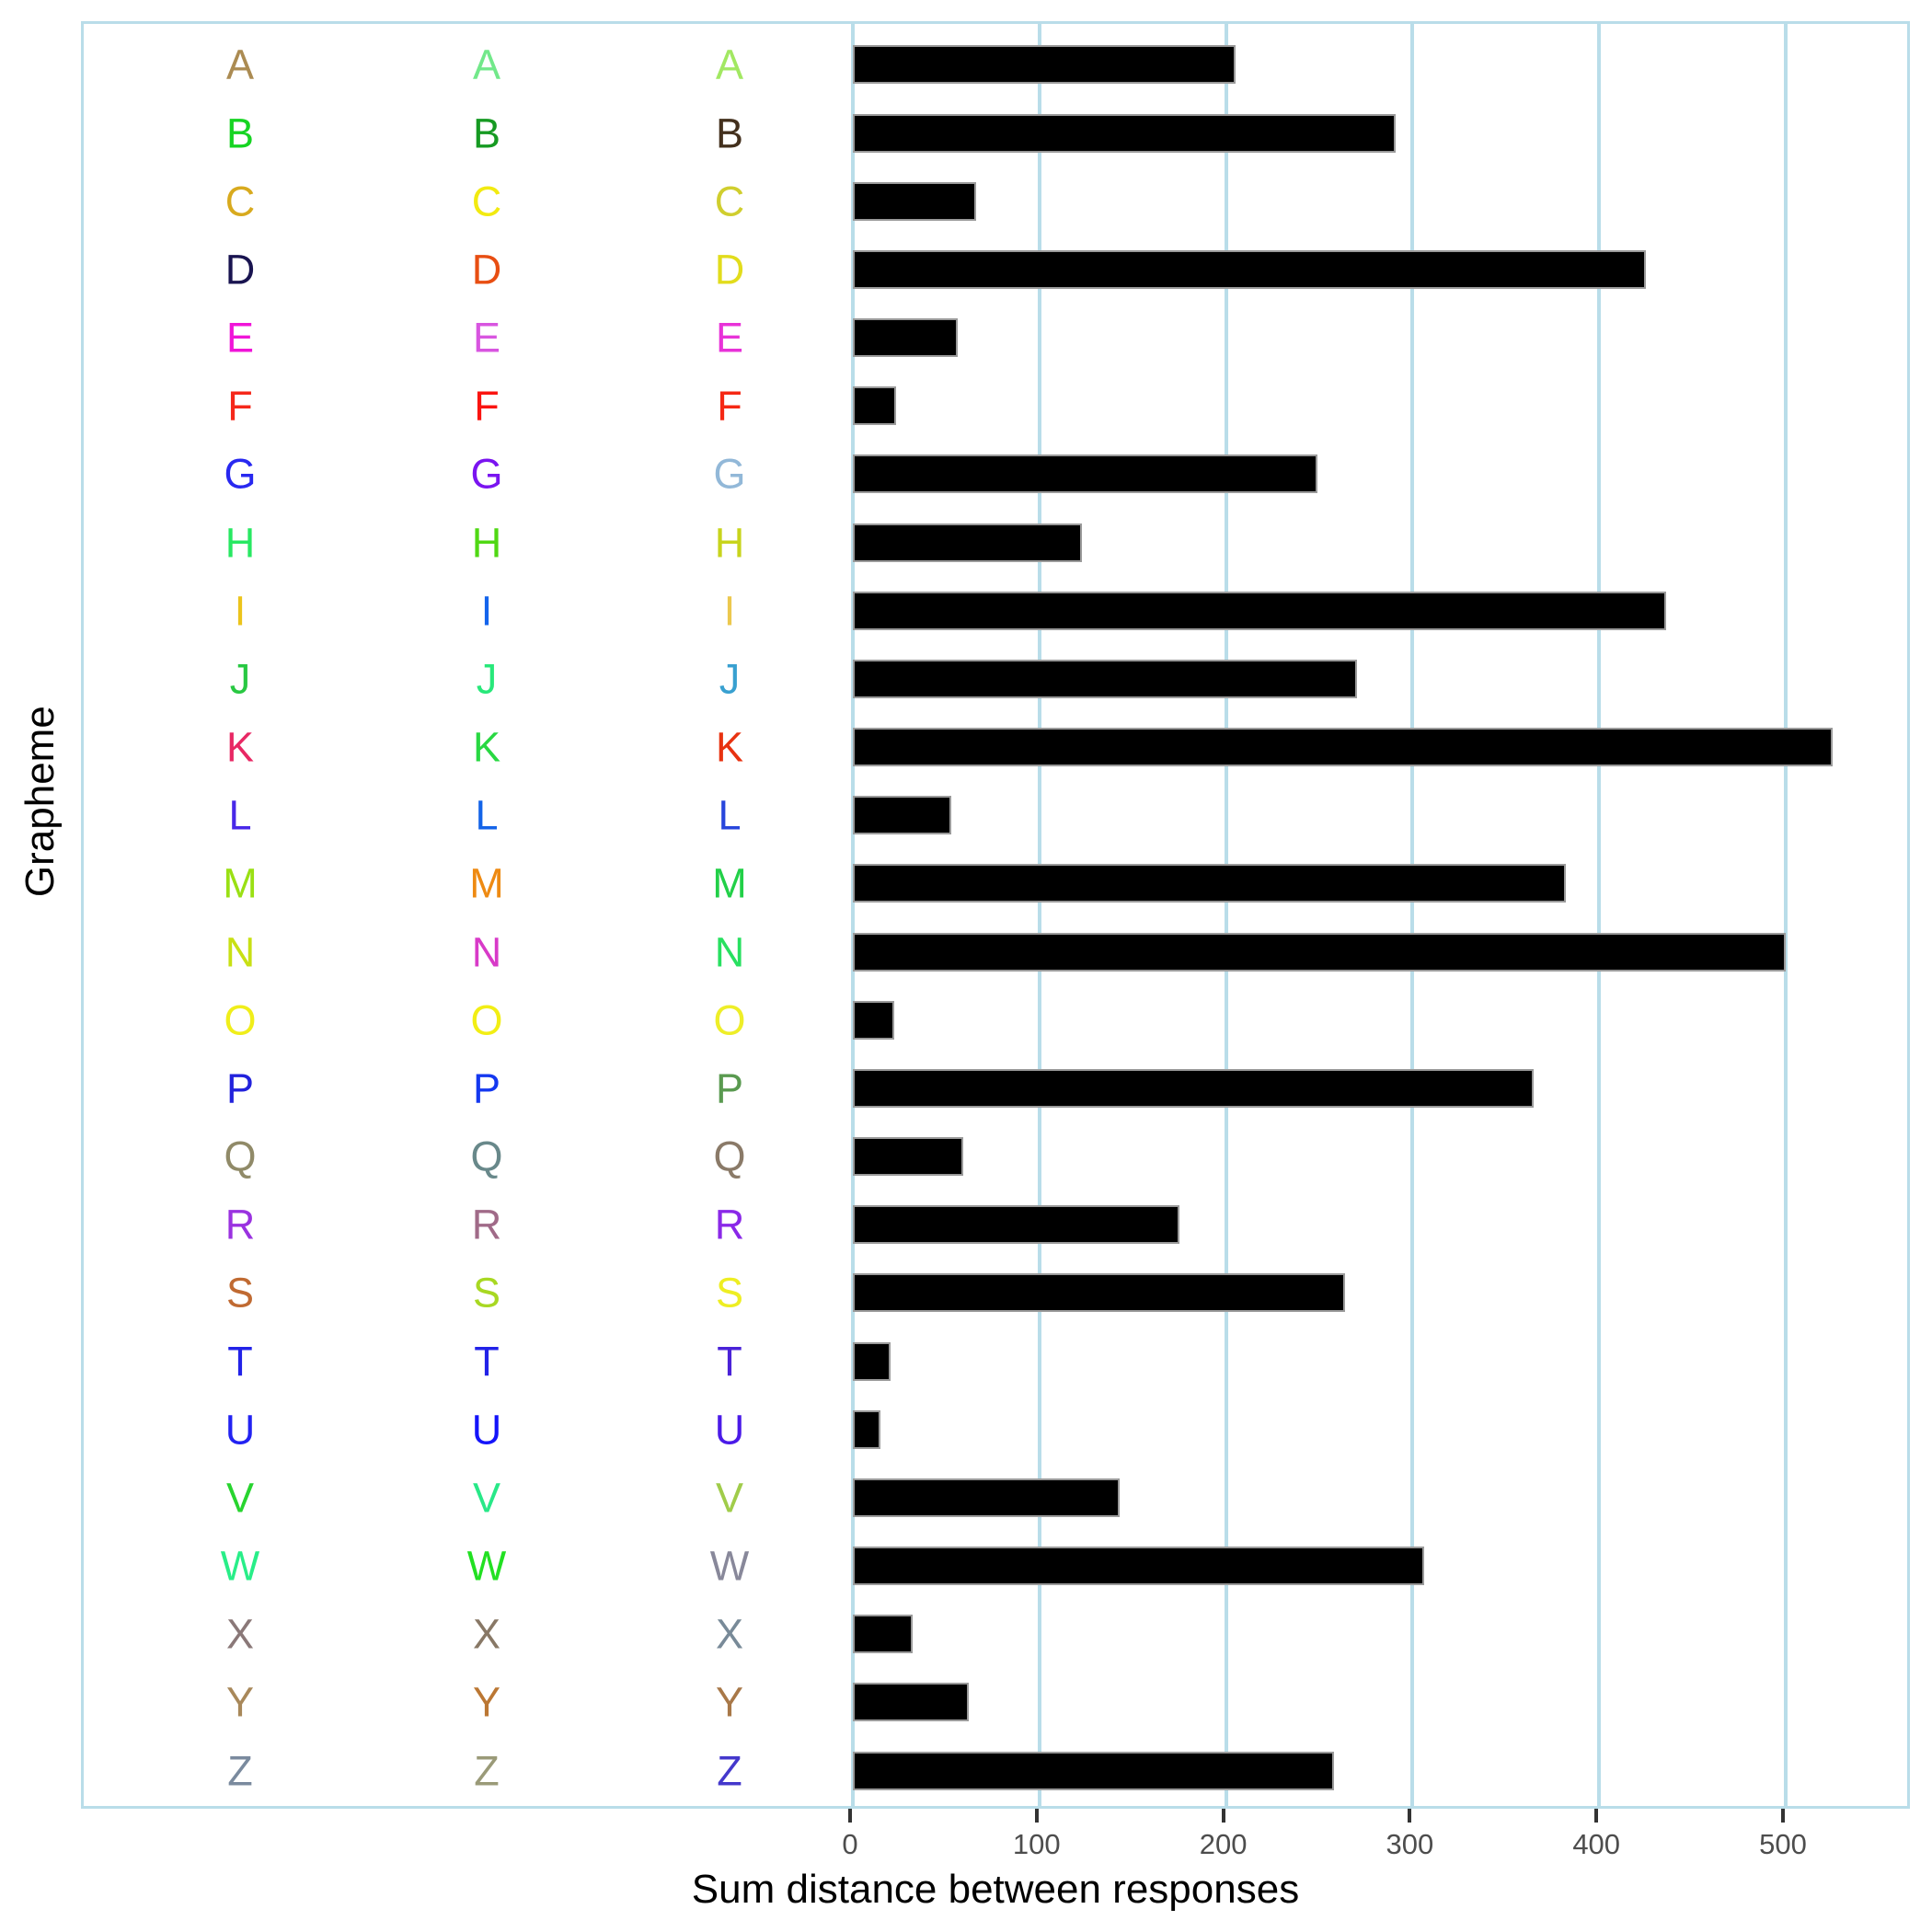 The width and height of the screenshot is (1932, 1932). I want to click on grapheme-label-R-col3: R, so click(729, 1224).